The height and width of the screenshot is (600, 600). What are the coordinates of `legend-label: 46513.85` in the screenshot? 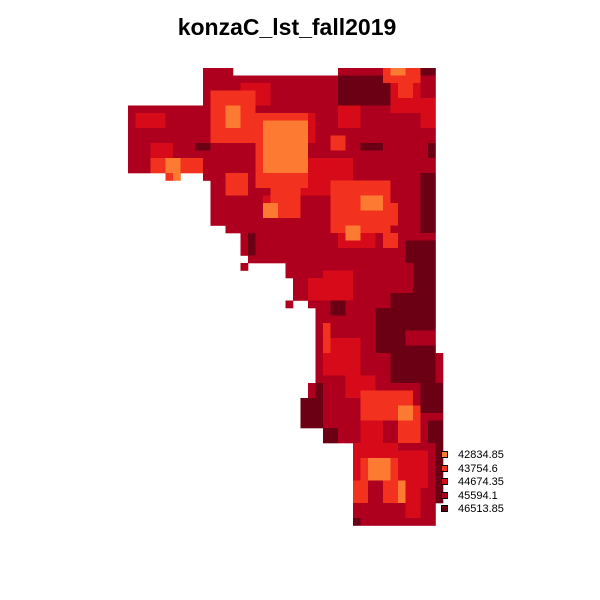 It's located at (481, 509).